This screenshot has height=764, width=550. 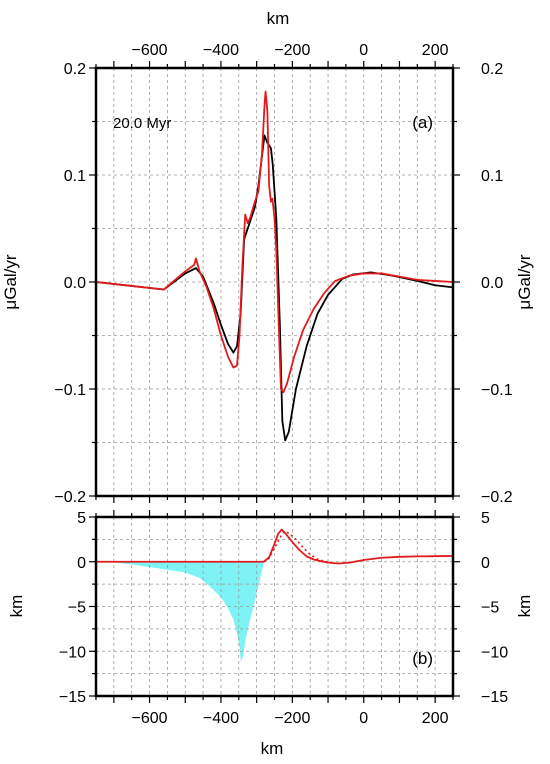 What do you see at coordinates (142, 123) in the screenshot?
I see `panel-a-annotation: 20.0 Myr` at bounding box center [142, 123].